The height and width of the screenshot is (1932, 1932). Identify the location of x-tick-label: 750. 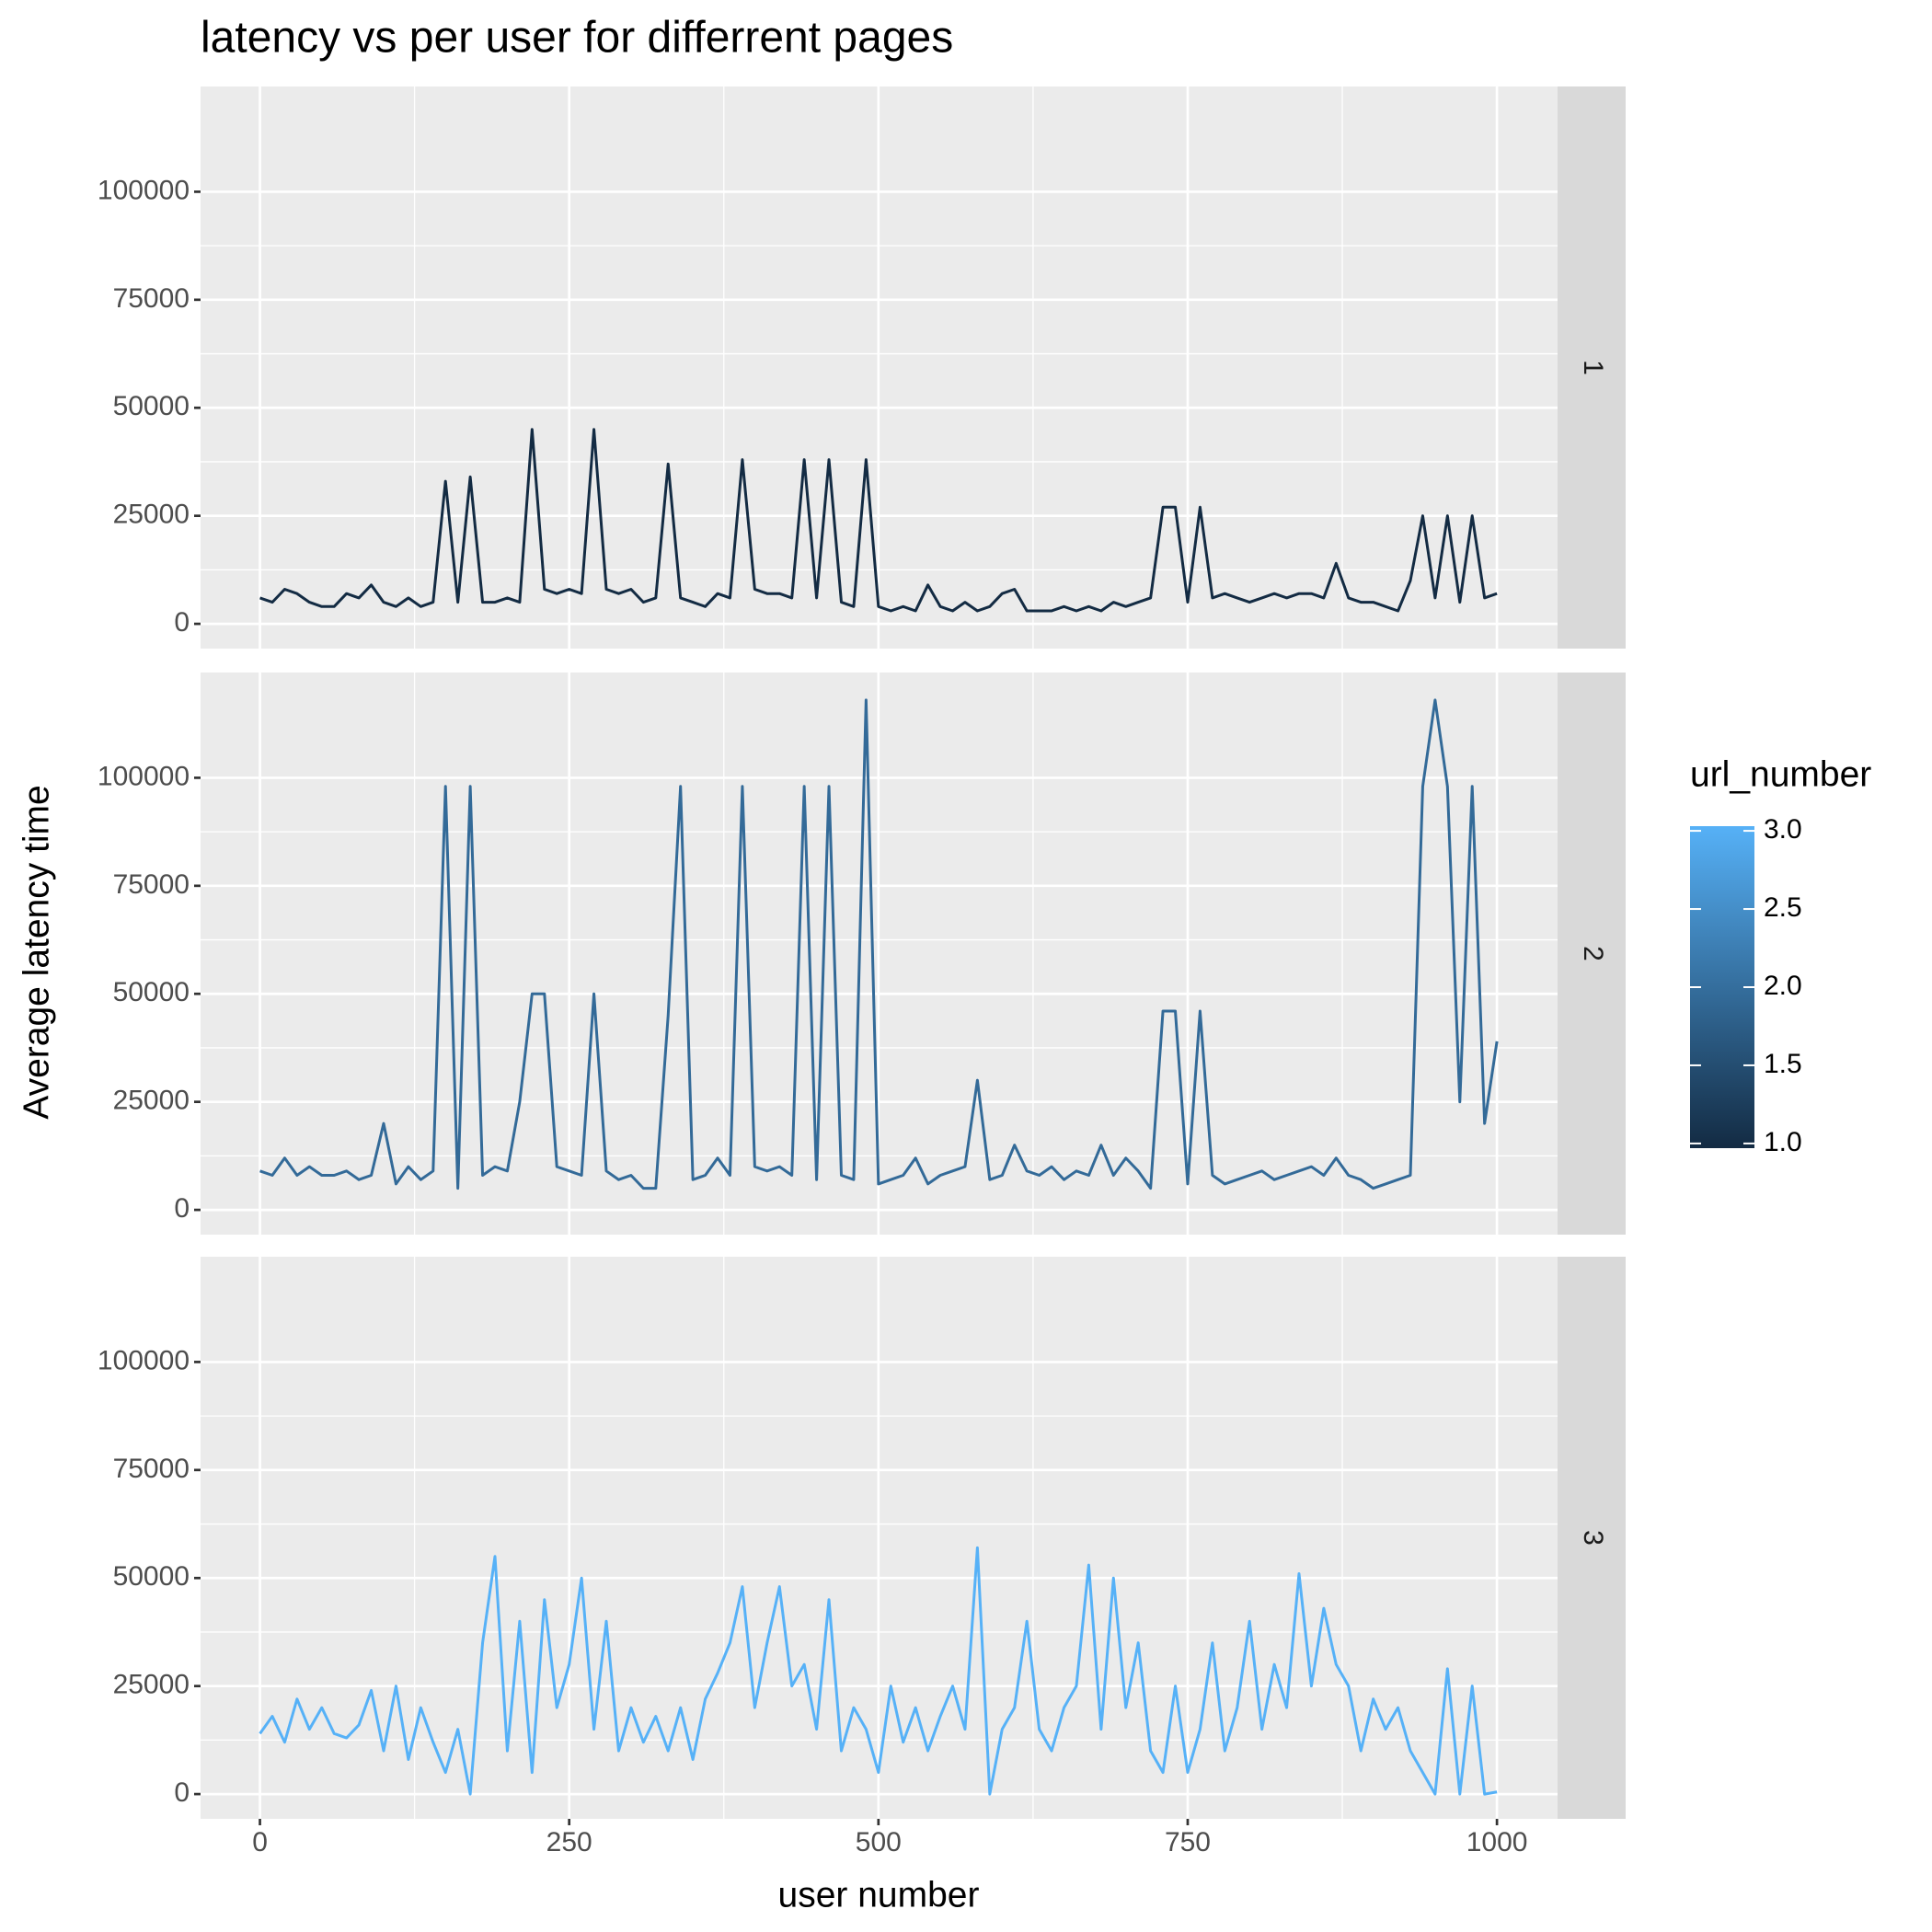
(1188, 1842).